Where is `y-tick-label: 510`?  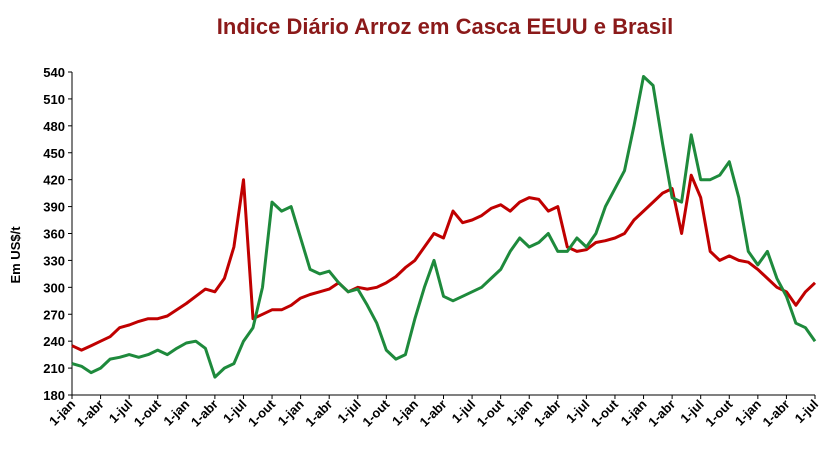 y-tick-label: 510 is located at coordinates (54, 99).